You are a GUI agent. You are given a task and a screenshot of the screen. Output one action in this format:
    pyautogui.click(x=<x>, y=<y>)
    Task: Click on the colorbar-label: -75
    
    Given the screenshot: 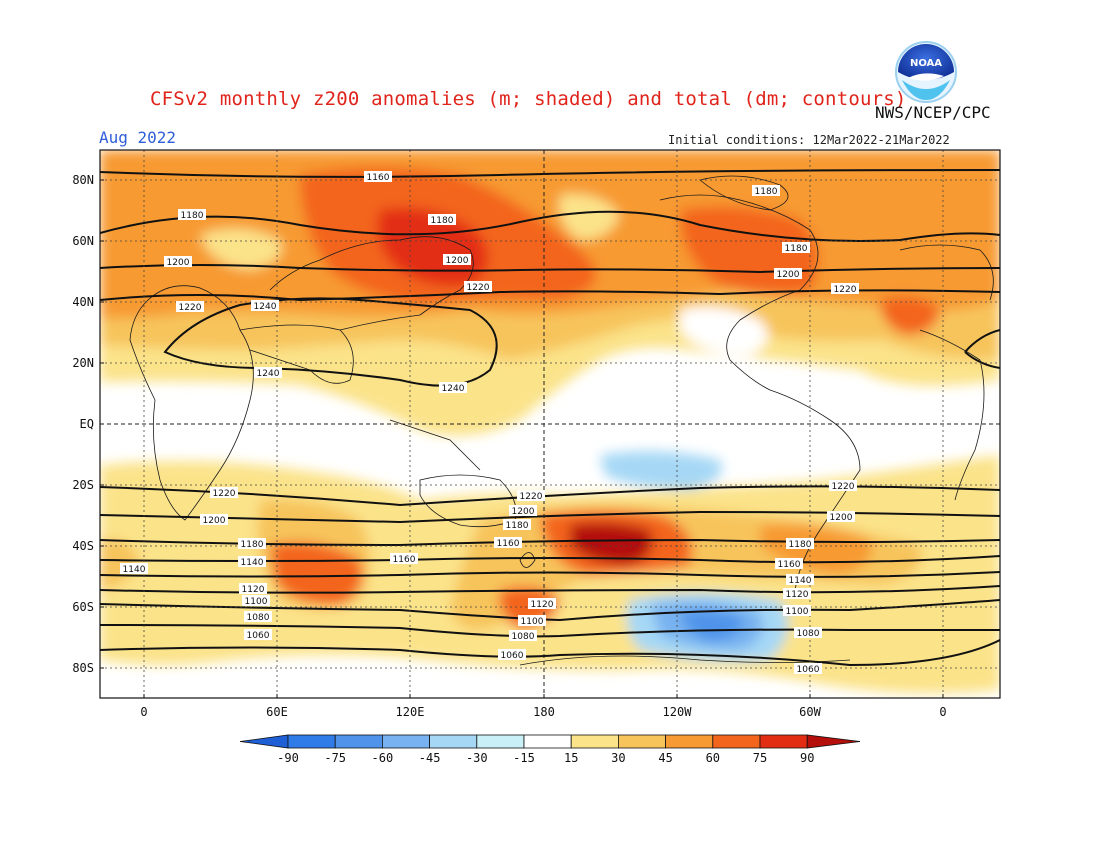 What is the action you would take?
    pyautogui.click(x=335, y=758)
    